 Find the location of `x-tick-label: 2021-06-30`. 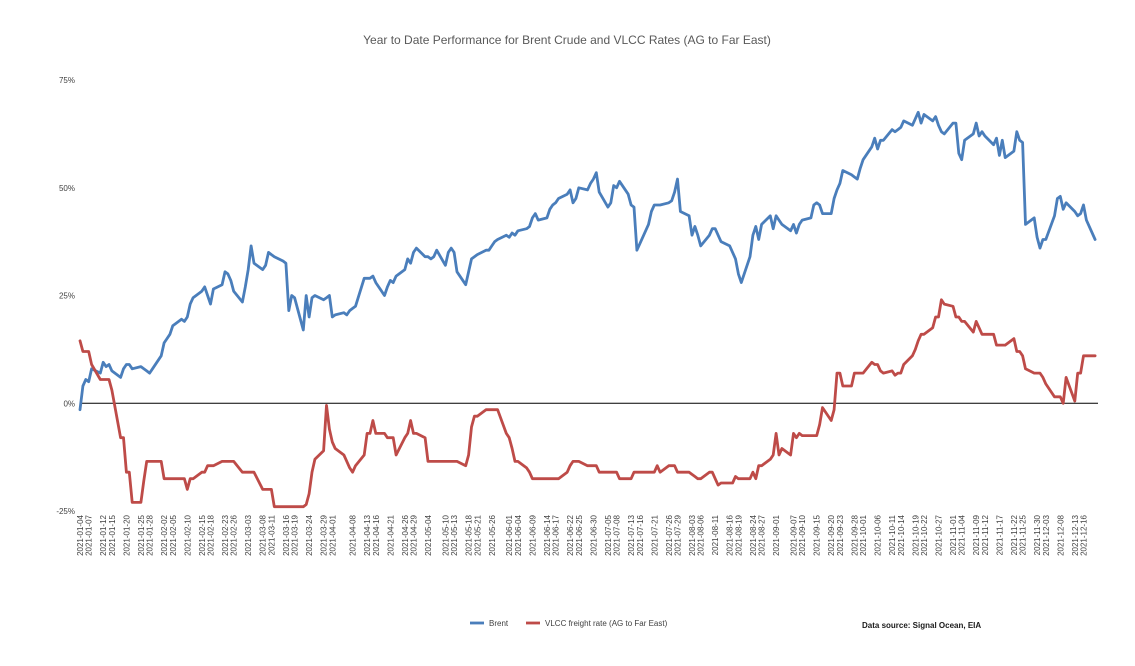

x-tick-label: 2021-06-30 is located at coordinates (593, 534).